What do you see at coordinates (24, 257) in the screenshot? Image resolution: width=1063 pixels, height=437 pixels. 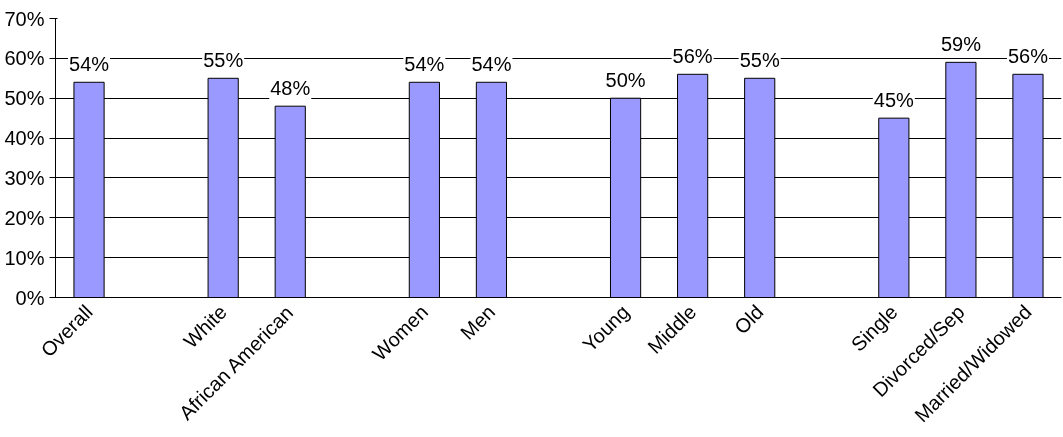 I see `y-tick-label: 10%` at bounding box center [24, 257].